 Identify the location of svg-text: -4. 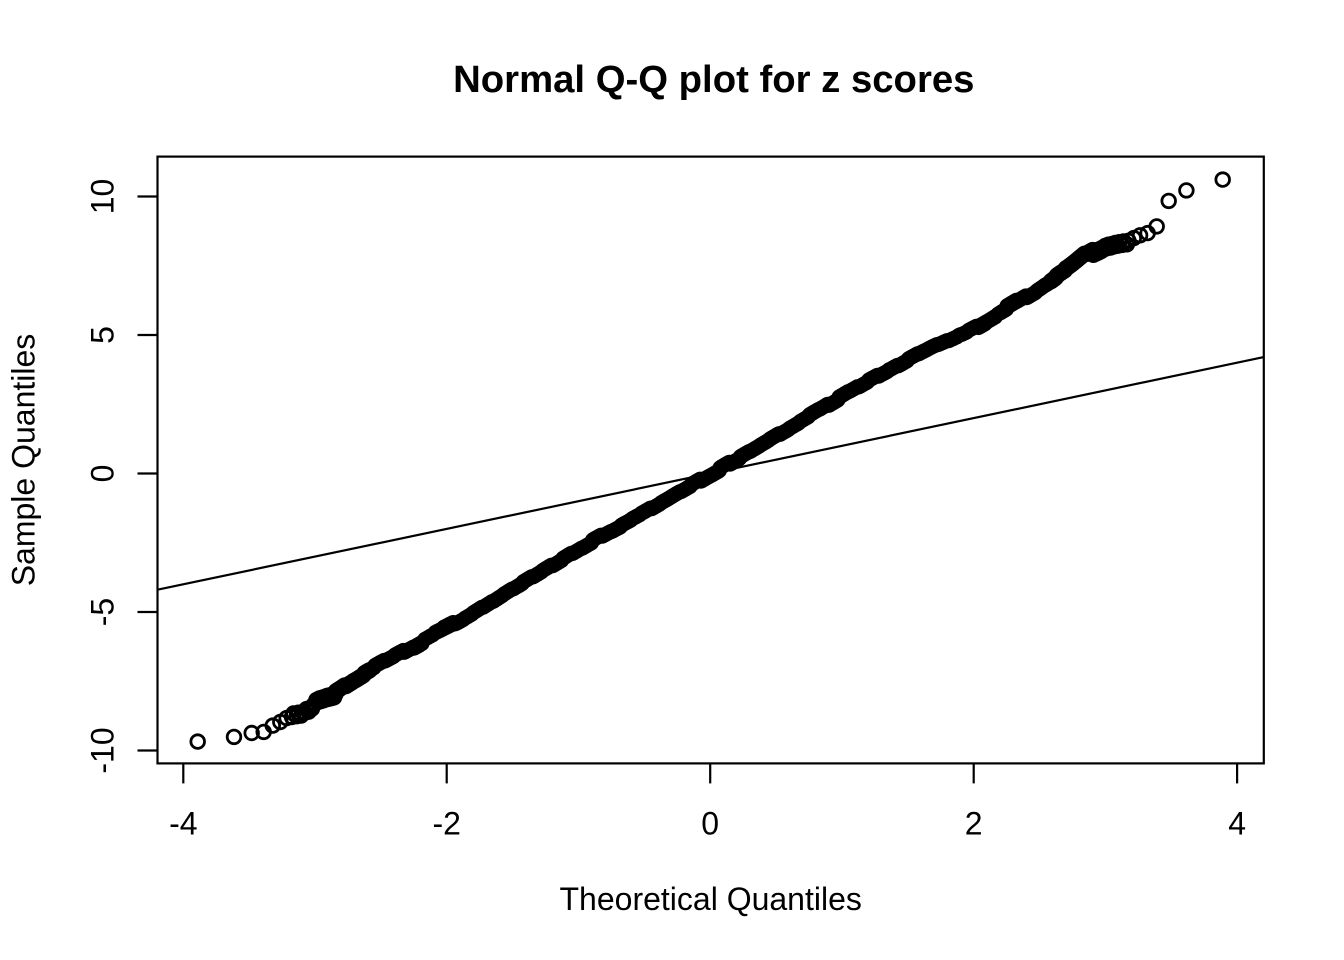
(183, 824).